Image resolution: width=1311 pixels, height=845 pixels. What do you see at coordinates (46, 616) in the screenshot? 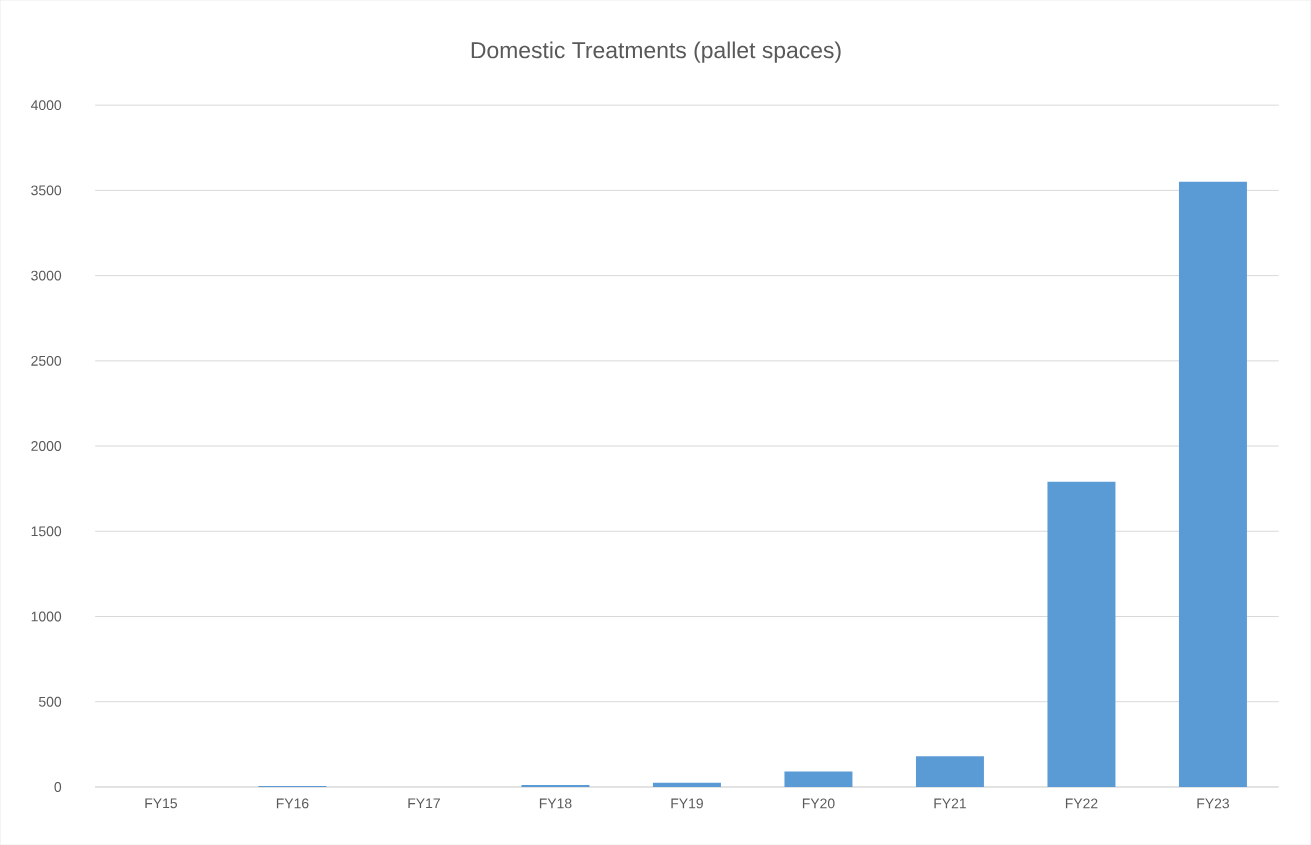
I see `y-tick-label: 1000` at bounding box center [46, 616].